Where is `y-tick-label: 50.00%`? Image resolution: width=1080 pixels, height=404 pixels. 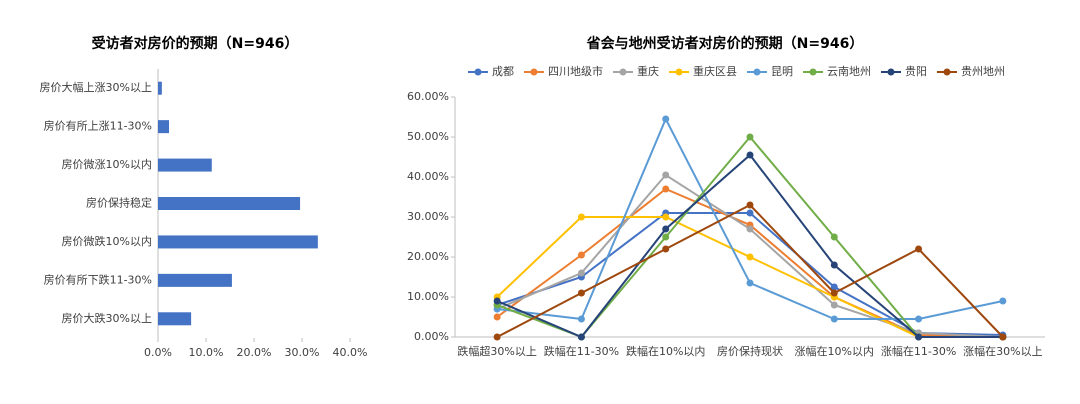
y-tick-label: 50.00% is located at coordinates (428, 136).